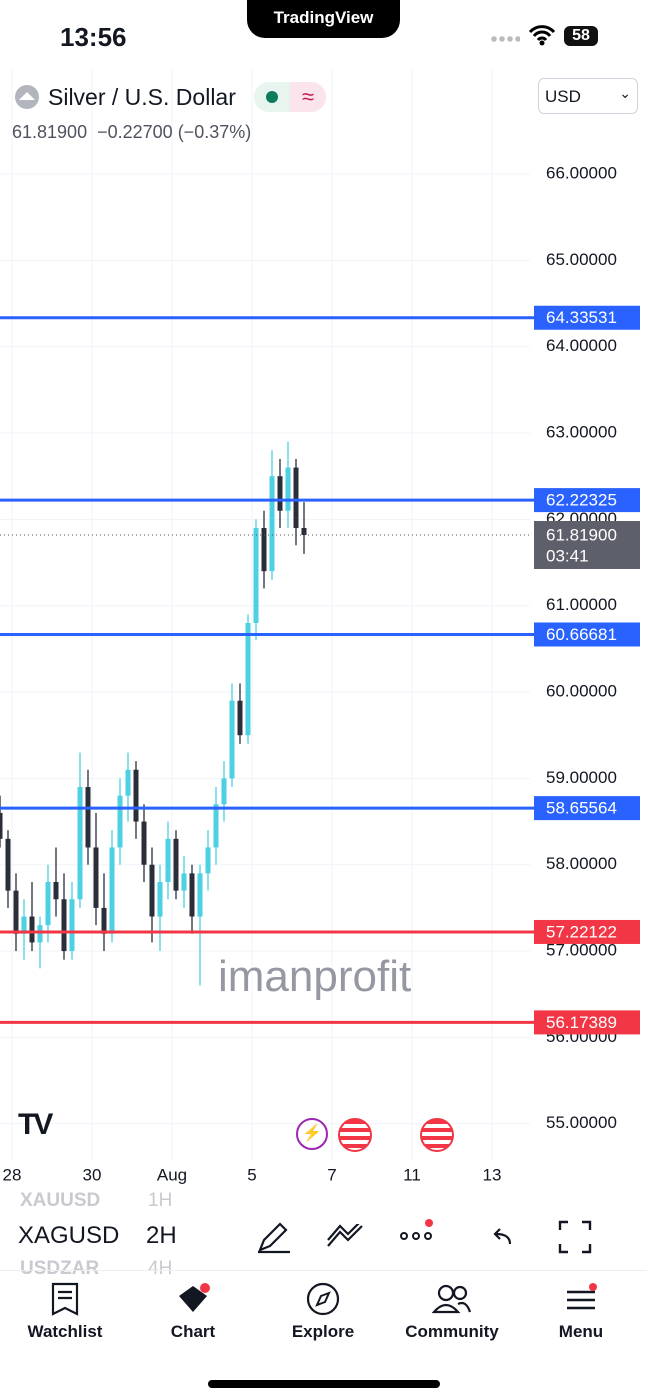 The width and height of the screenshot is (647, 1400). Describe the element at coordinates (581, 634) in the screenshot. I see `level-label: 60.66681` at that location.